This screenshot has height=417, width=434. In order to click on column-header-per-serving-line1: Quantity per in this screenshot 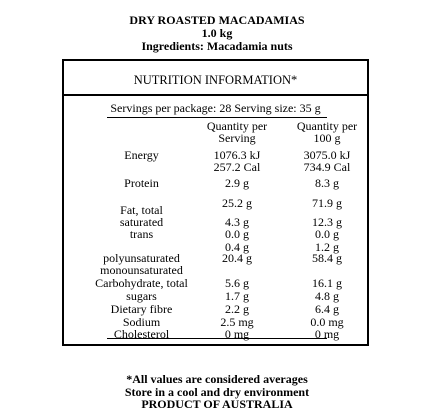, I will do `click(237, 126)`.